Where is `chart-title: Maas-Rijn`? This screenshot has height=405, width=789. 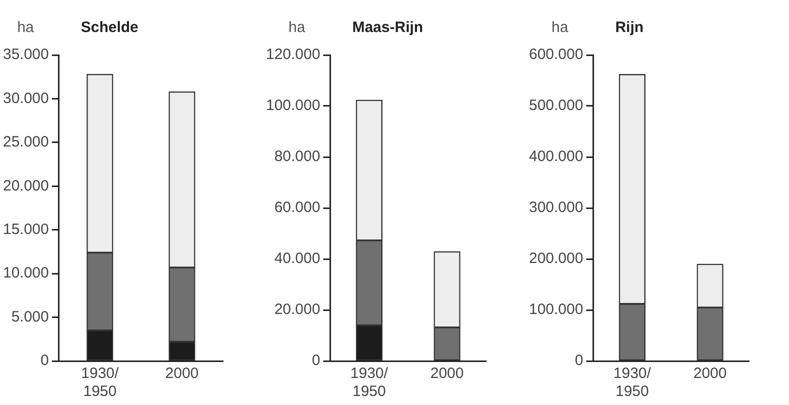
chart-title: Maas-Rijn is located at coordinates (388, 27).